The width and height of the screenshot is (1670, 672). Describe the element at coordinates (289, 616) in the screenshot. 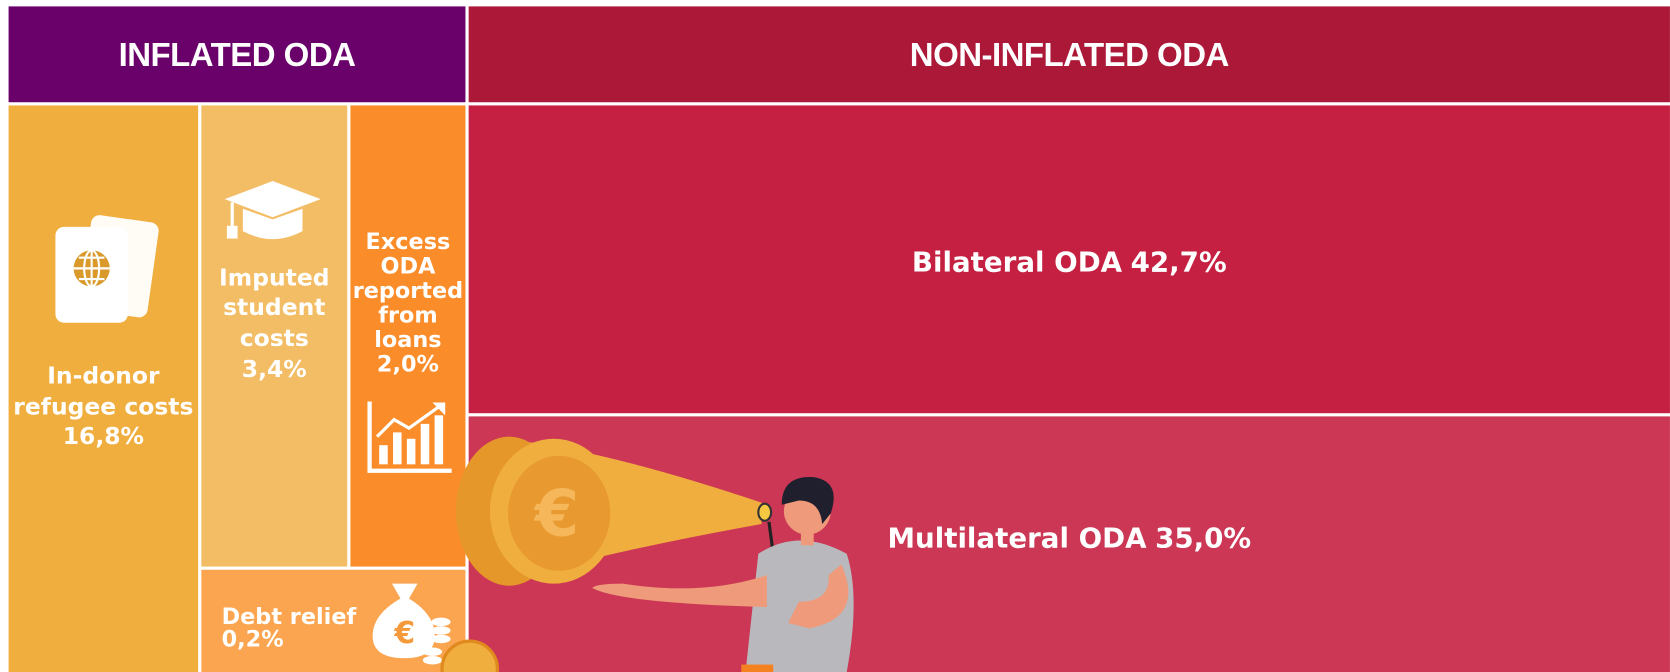

I see `category-label: Debt relief` at that location.